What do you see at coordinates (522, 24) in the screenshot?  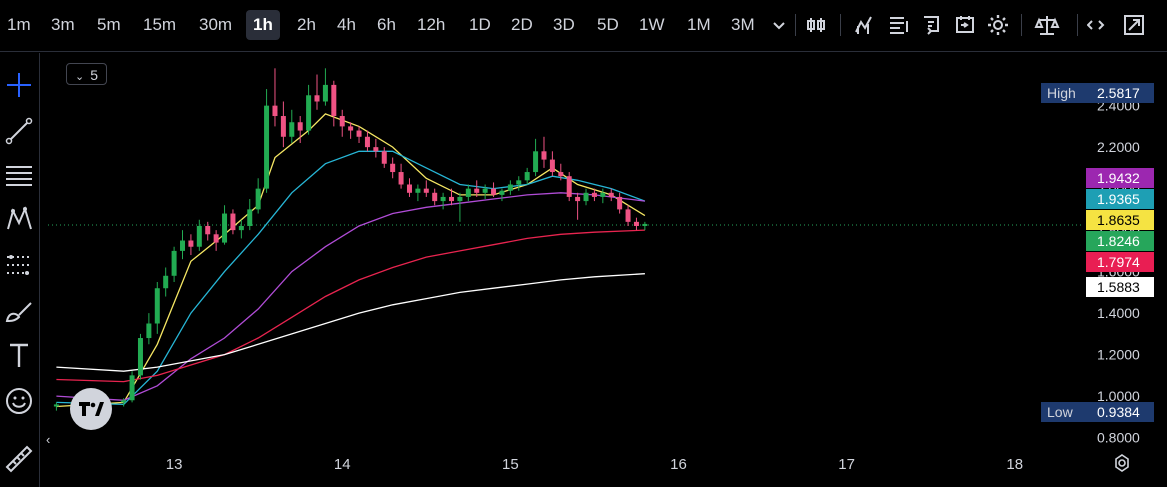 I see `timeframe-2D: 2D` at bounding box center [522, 24].